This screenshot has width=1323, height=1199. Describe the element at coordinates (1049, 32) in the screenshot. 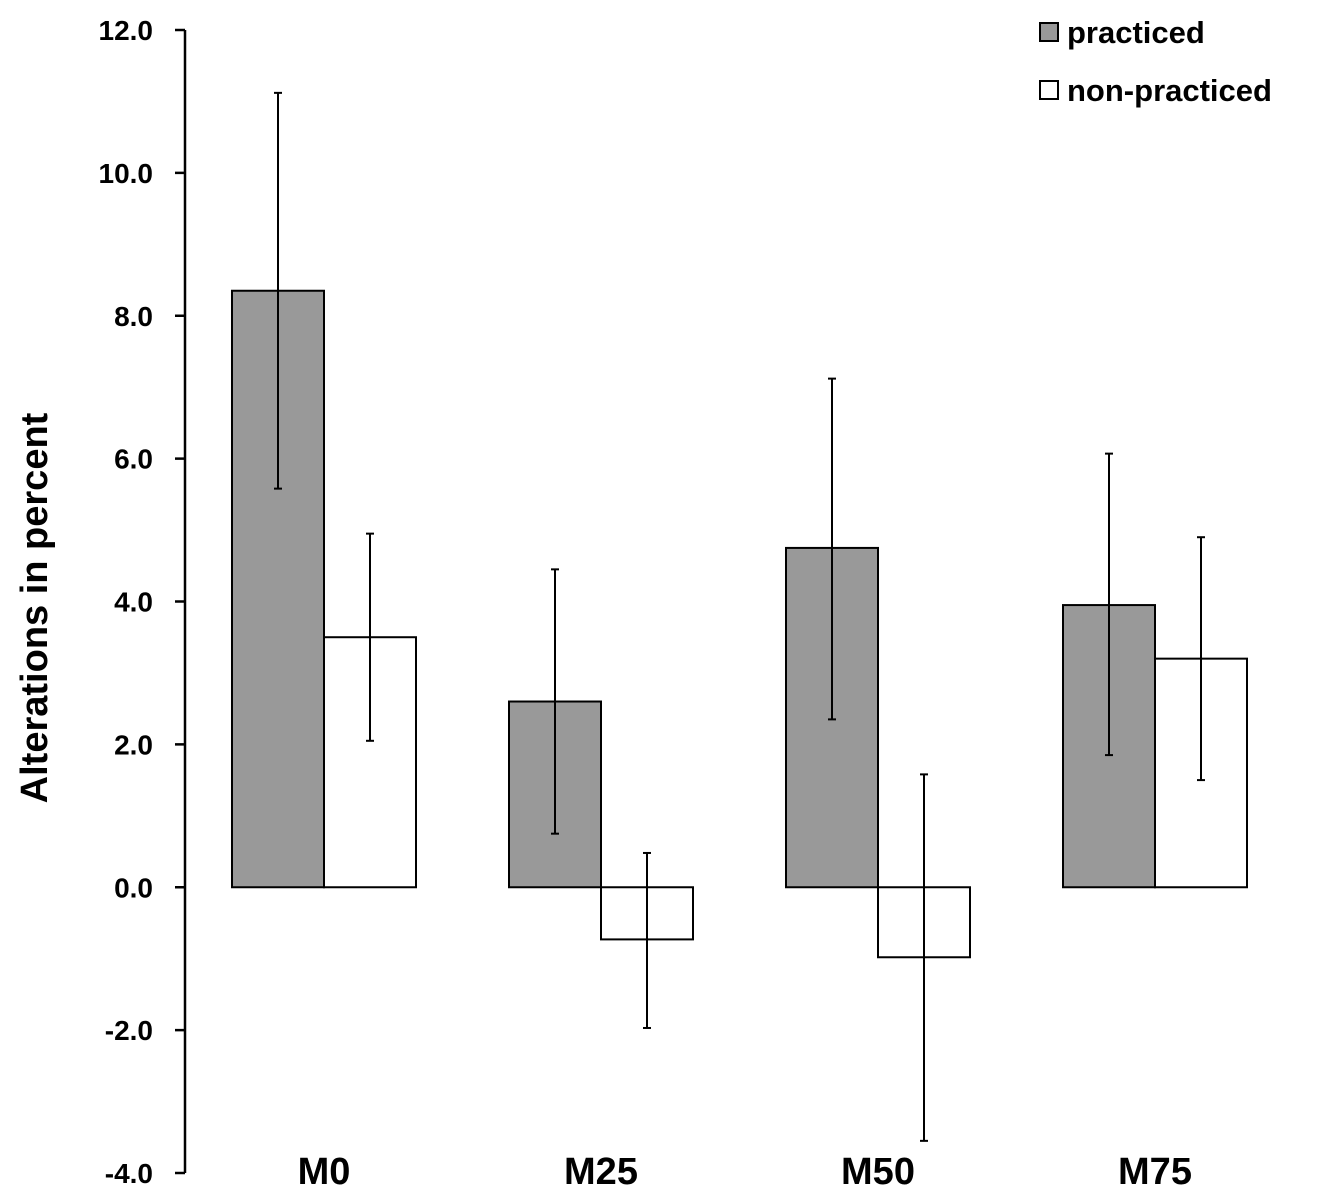

I see `legend-swatch-practiced` at that location.